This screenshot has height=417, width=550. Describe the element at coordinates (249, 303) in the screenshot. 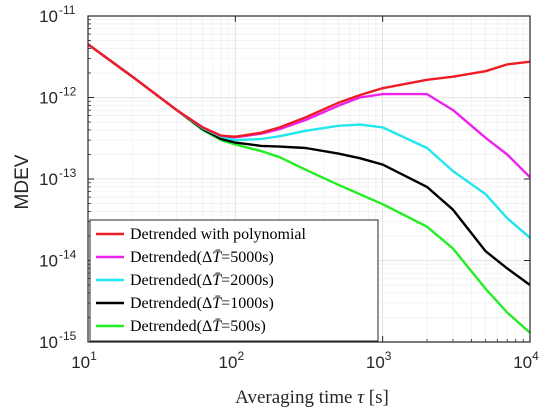

I see `legend-dt-value: 1000s` at that location.